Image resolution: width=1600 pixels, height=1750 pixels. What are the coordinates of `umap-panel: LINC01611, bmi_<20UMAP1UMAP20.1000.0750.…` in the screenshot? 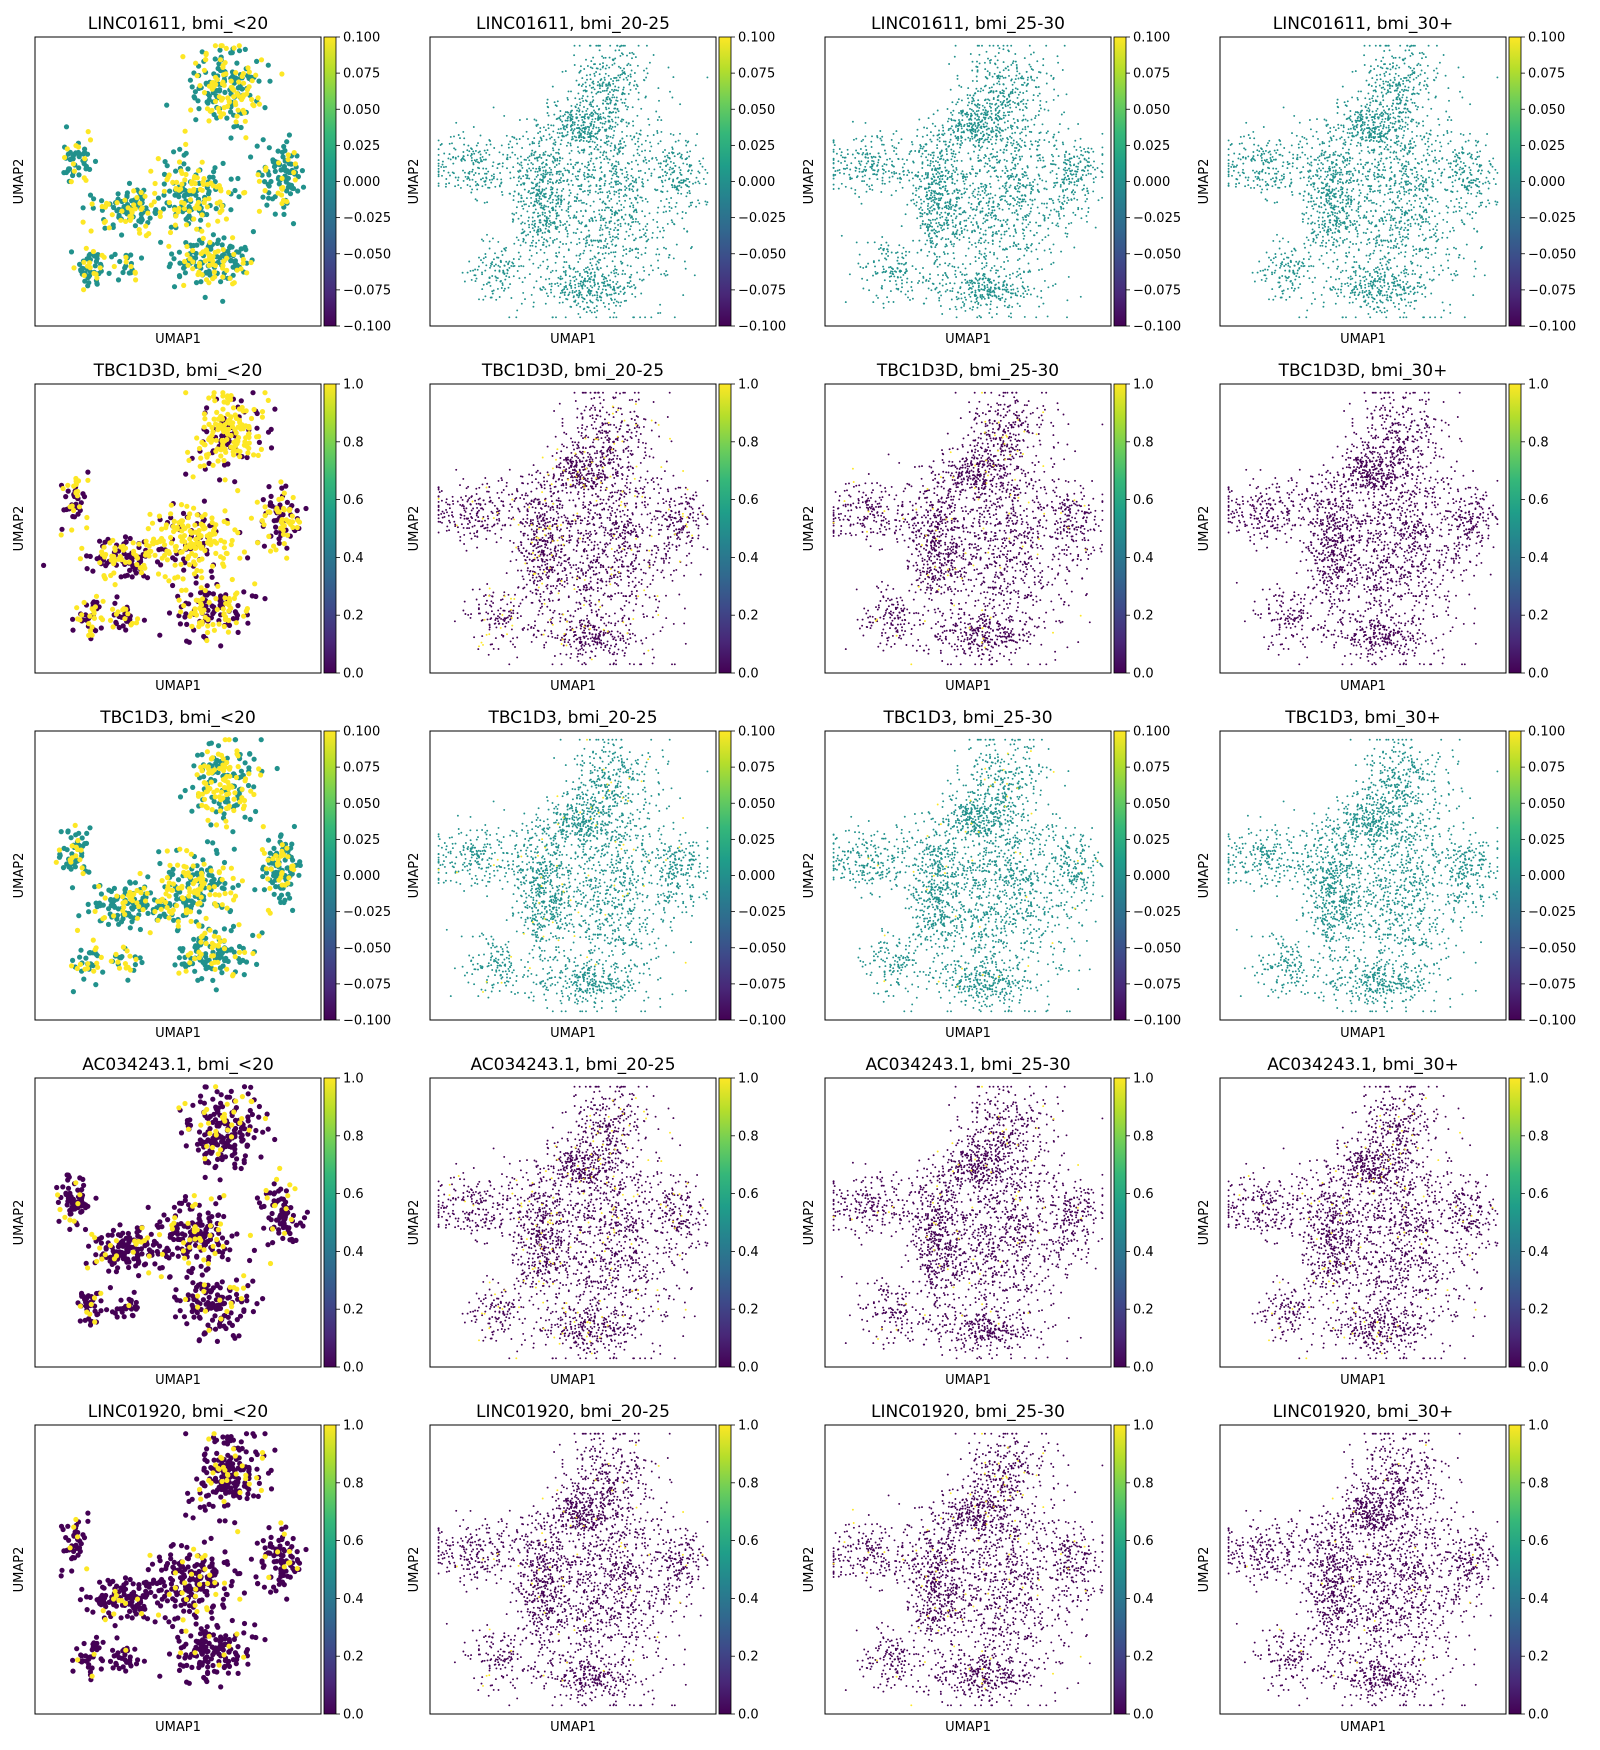 It's located at (201, 180).